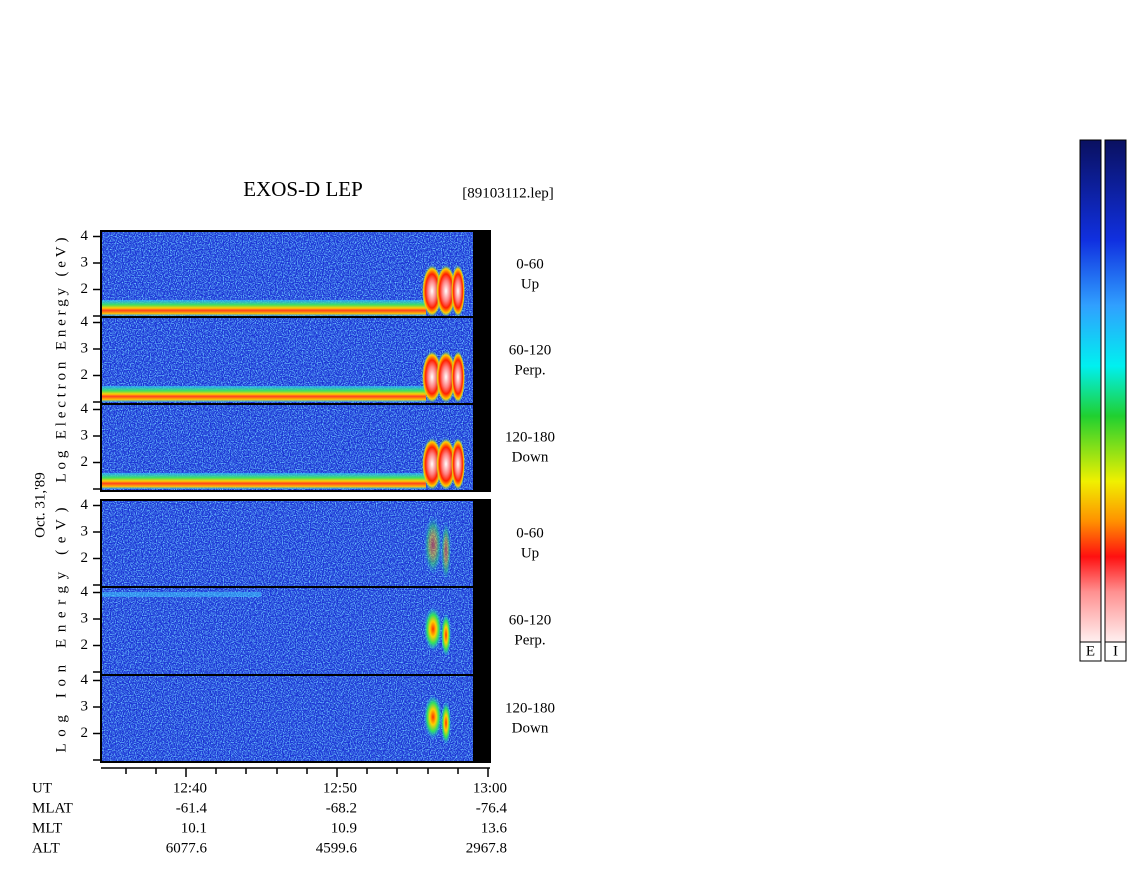  What do you see at coordinates (490, 788) in the screenshot?
I see `orbit-value: 13:00` at bounding box center [490, 788].